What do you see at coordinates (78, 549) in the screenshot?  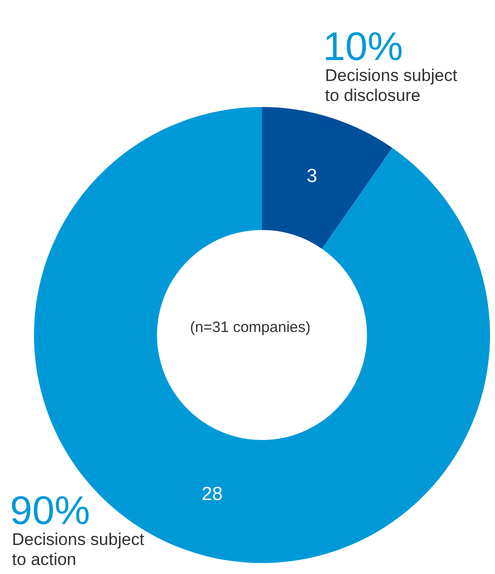 I see `slice-label: Decisions subject to action` at bounding box center [78, 549].